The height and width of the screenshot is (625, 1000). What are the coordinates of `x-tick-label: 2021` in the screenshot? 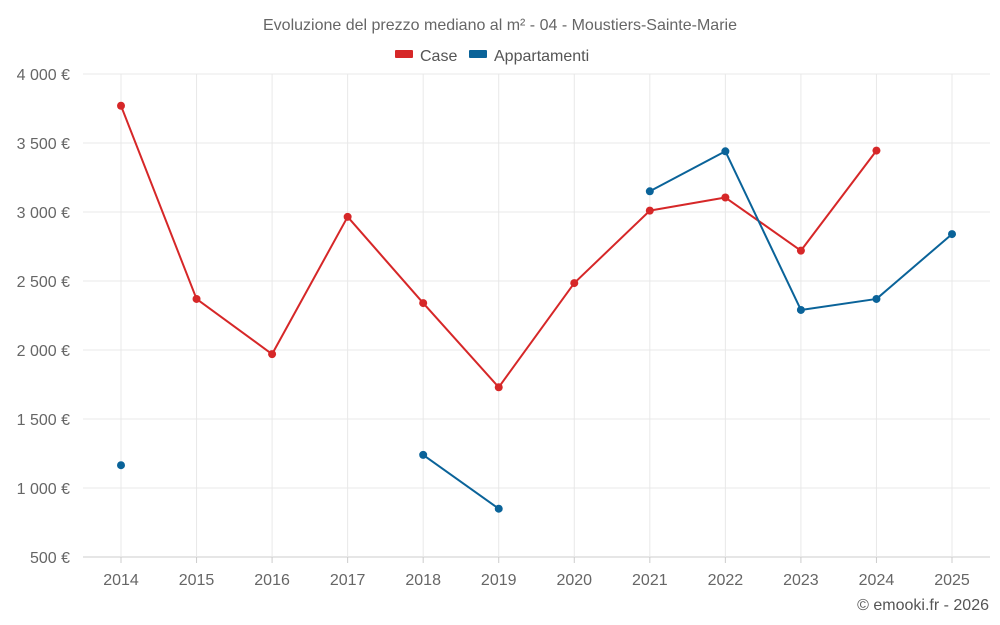 It's located at (650, 580).